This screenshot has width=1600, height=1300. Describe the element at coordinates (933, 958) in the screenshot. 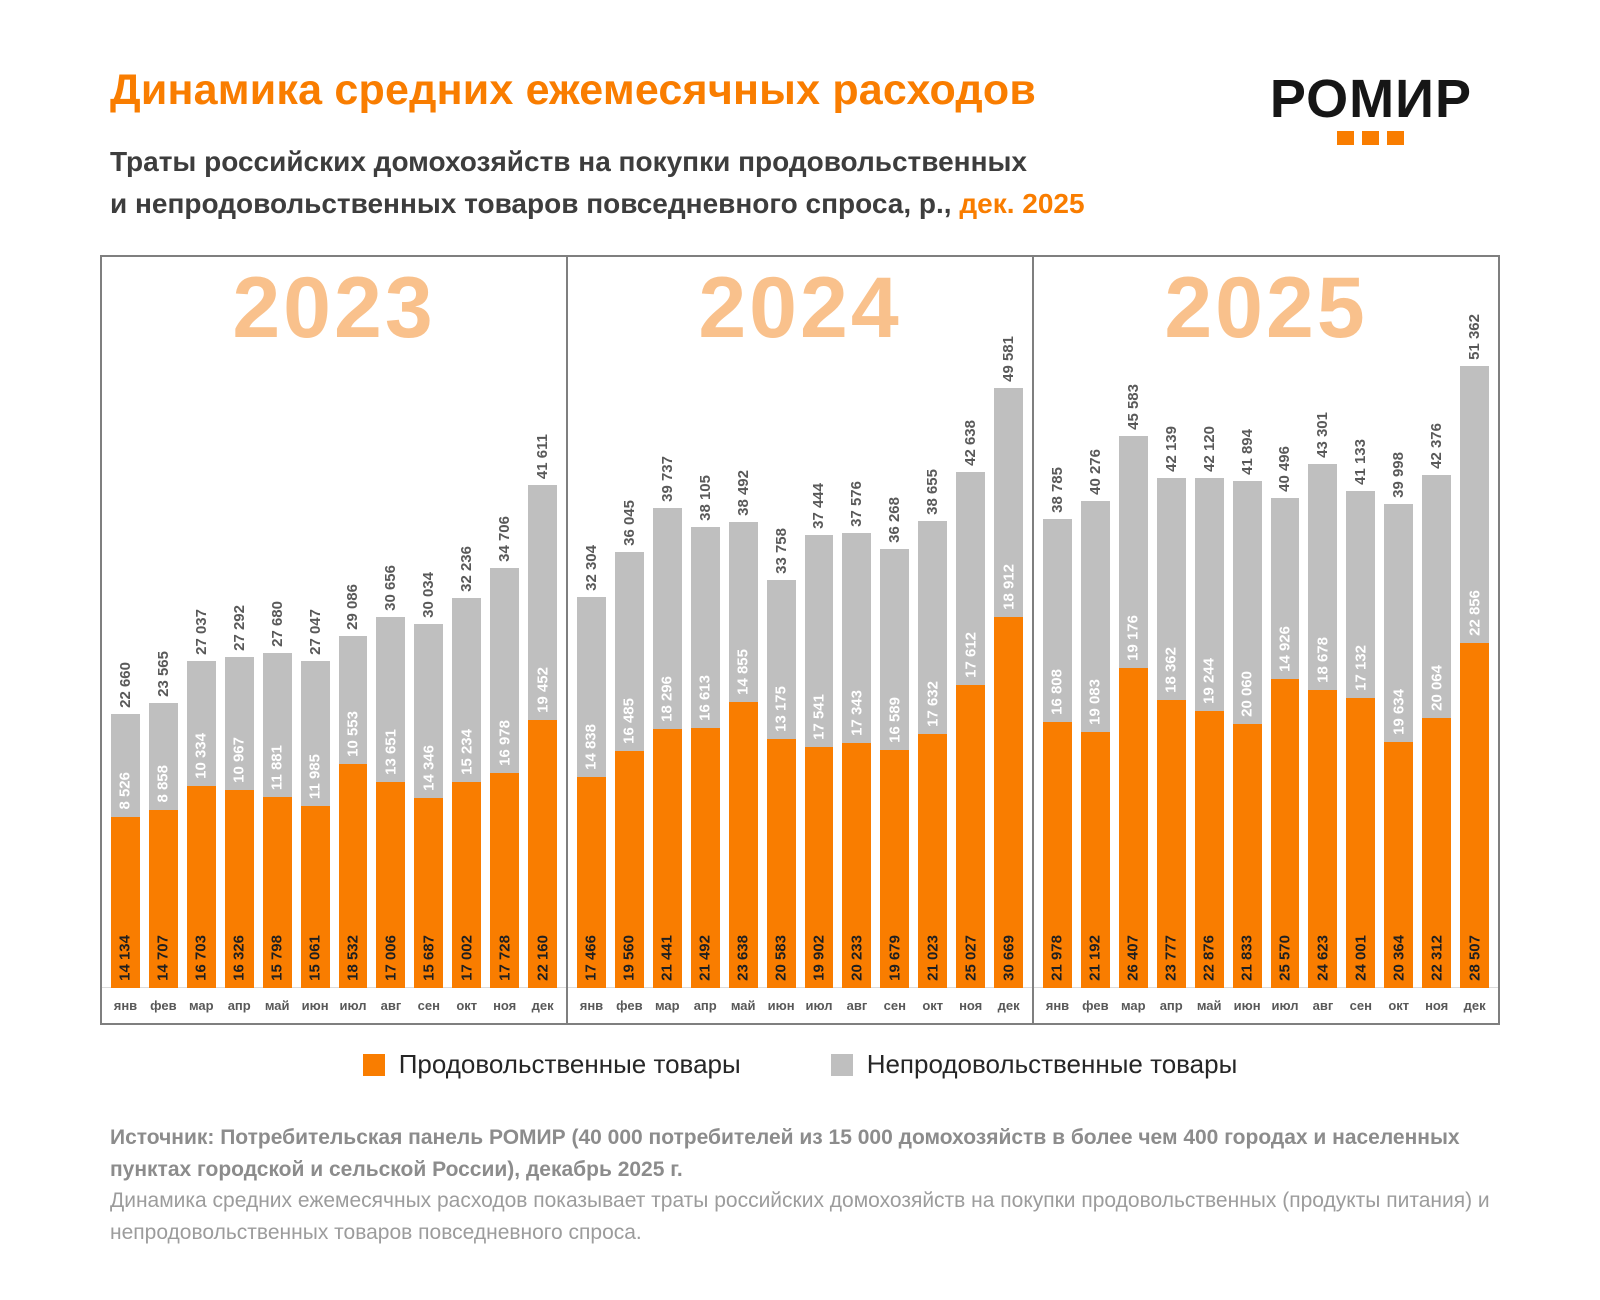

I see `food-value-label: 21 023` at that location.